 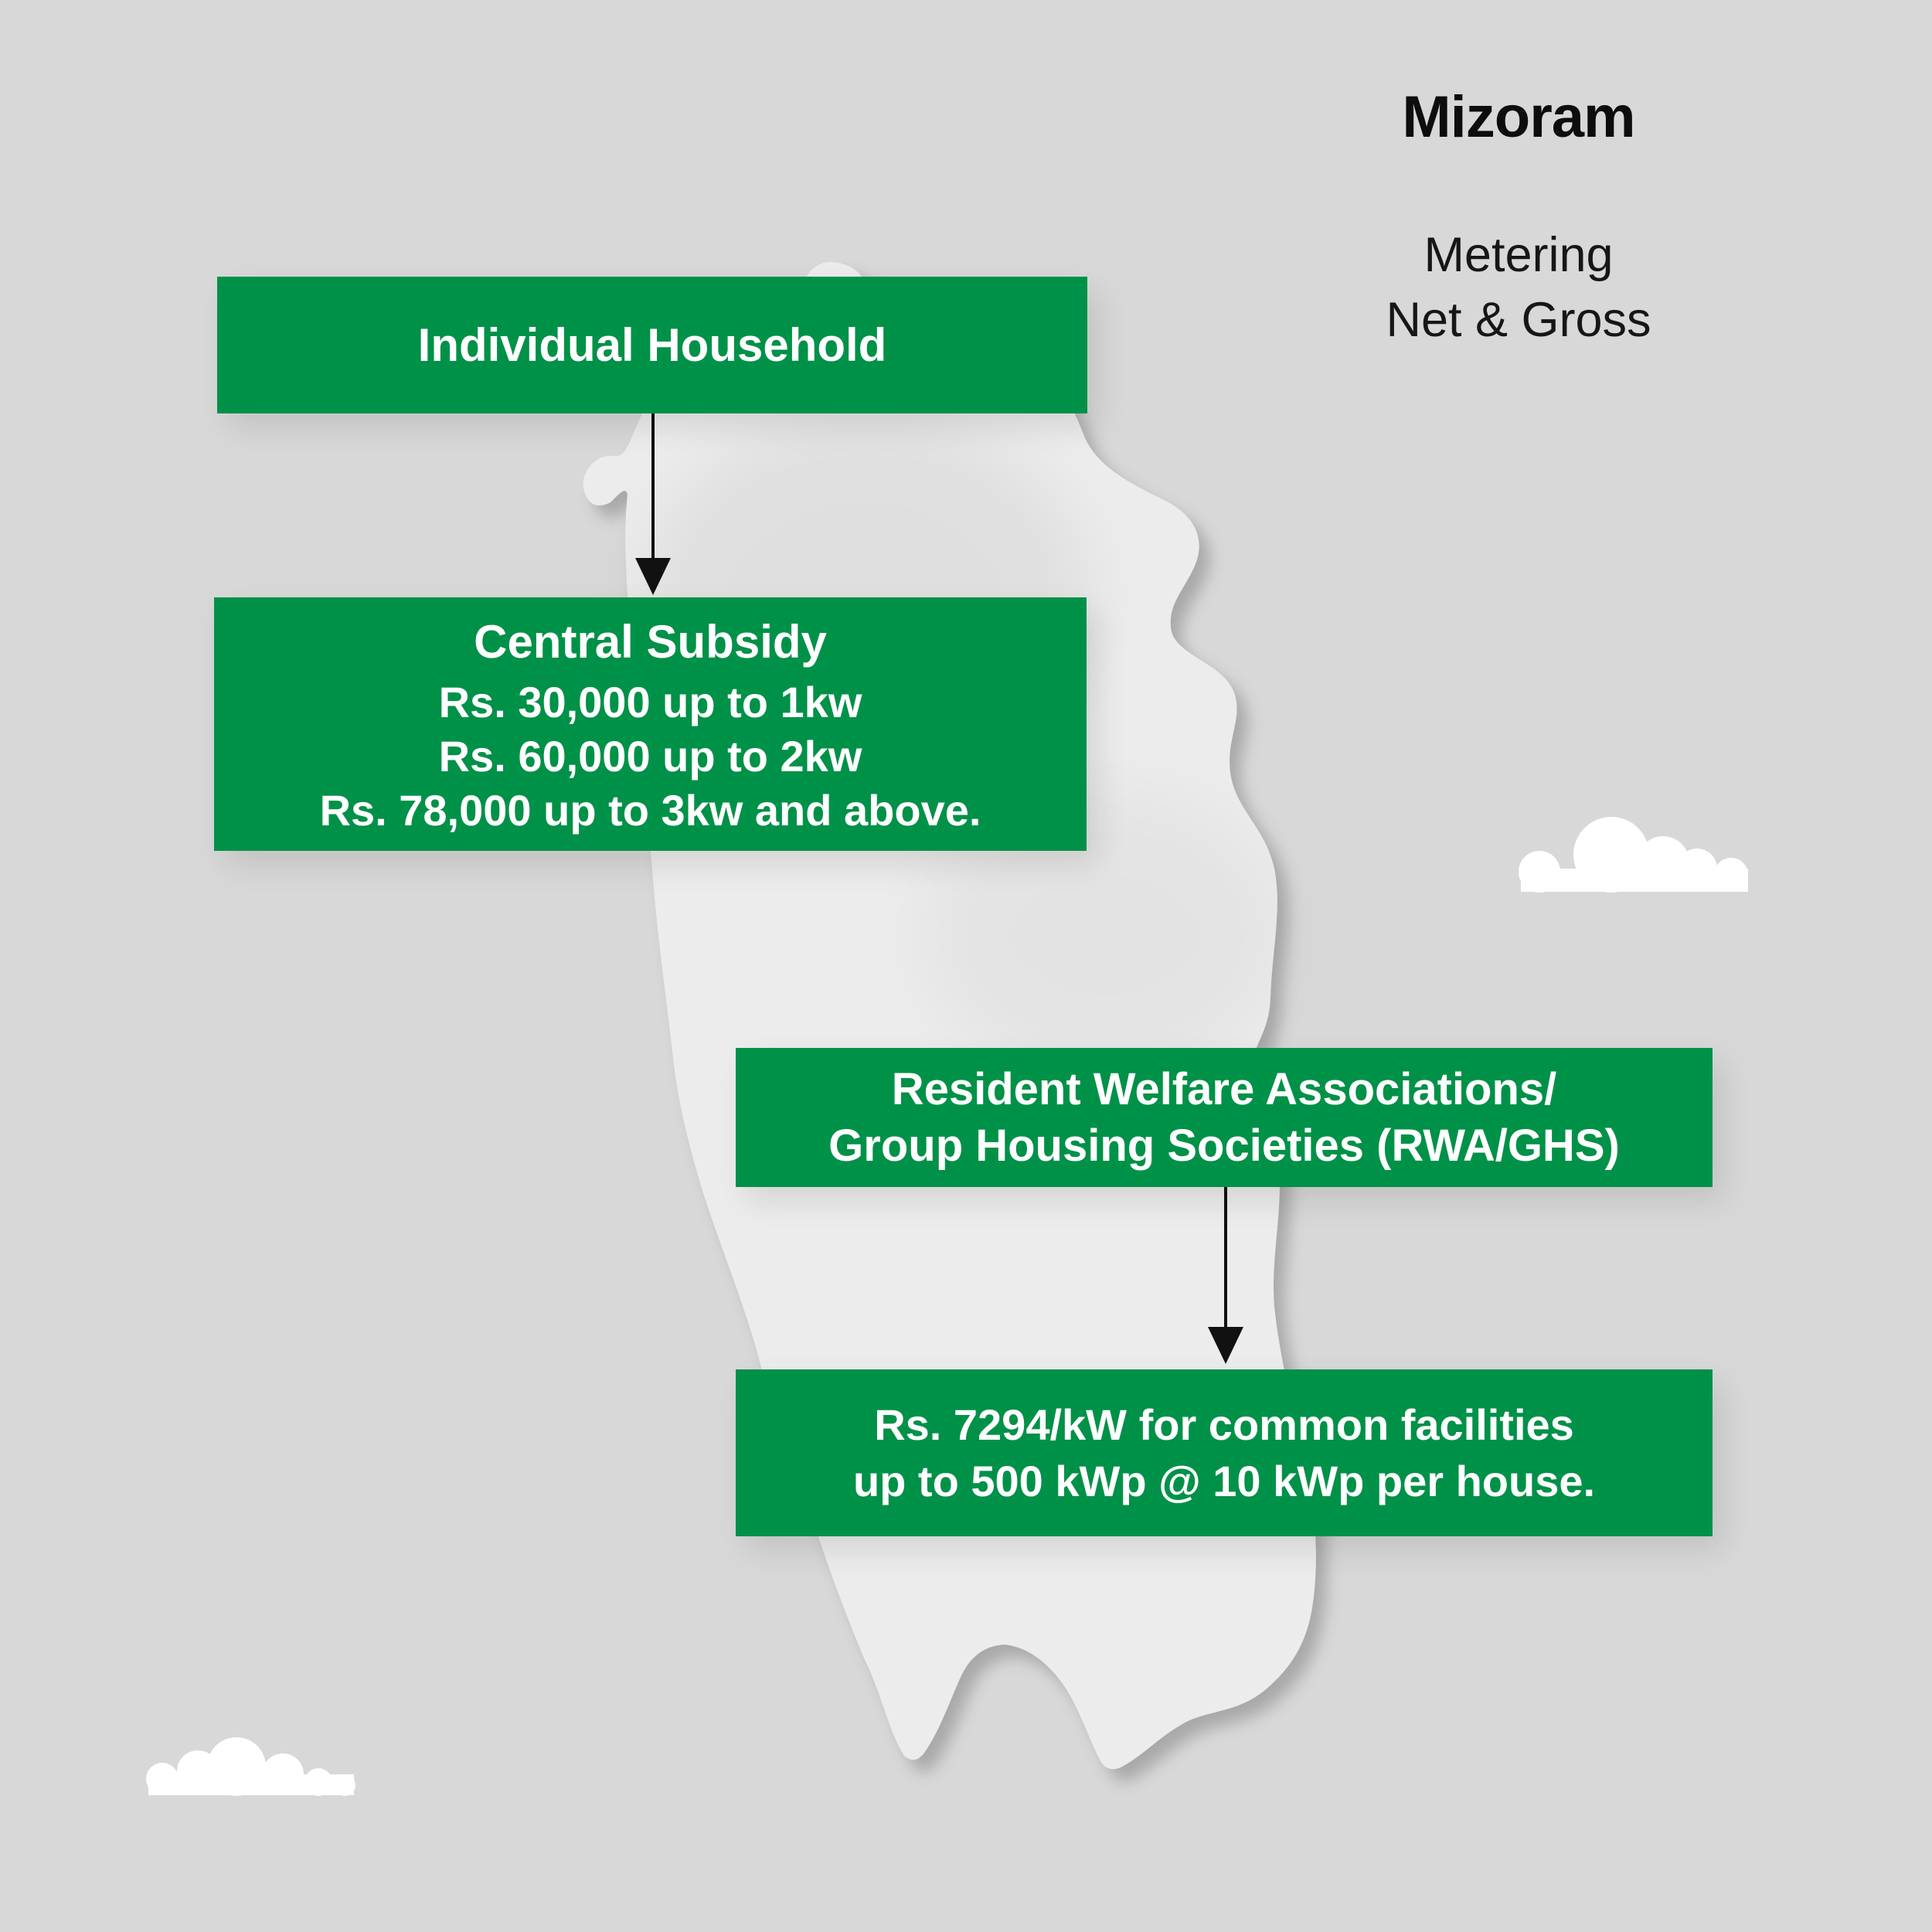 What do you see at coordinates (650, 702) in the screenshot?
I see `central-subsidy-line-1: Rs. 30,000 up to 1kw` at bounding box center [650, 702].